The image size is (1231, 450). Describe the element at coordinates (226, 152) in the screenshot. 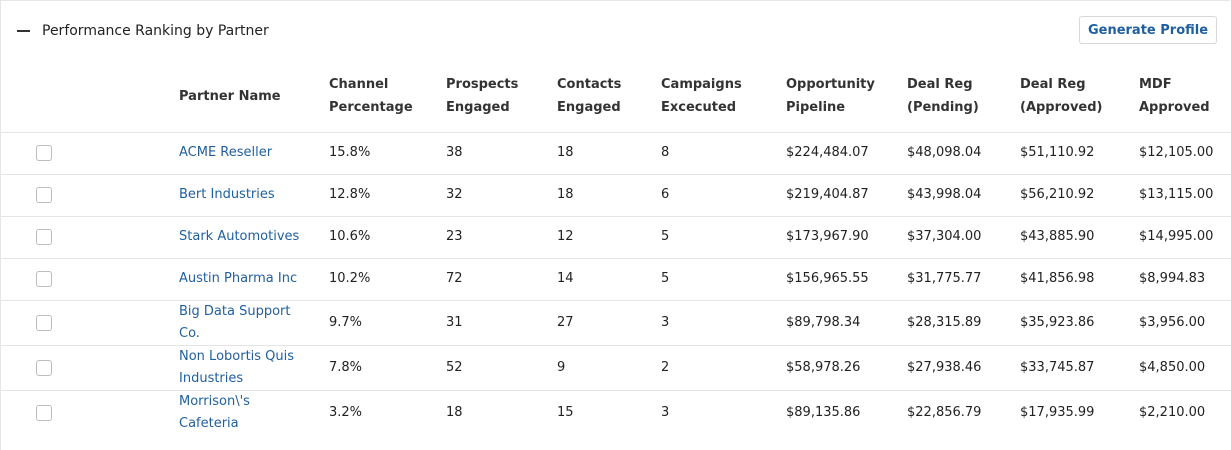

I see `partner-link: ACME Reseller` at that location.